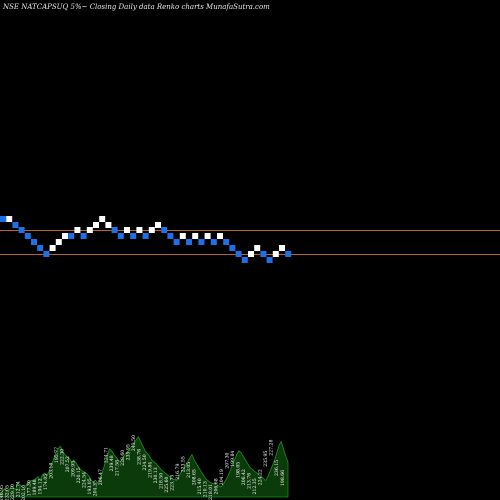  Describe the element at coordinates (13, 492) in the screenshot. I see `volume-label: 229.10` at that location.